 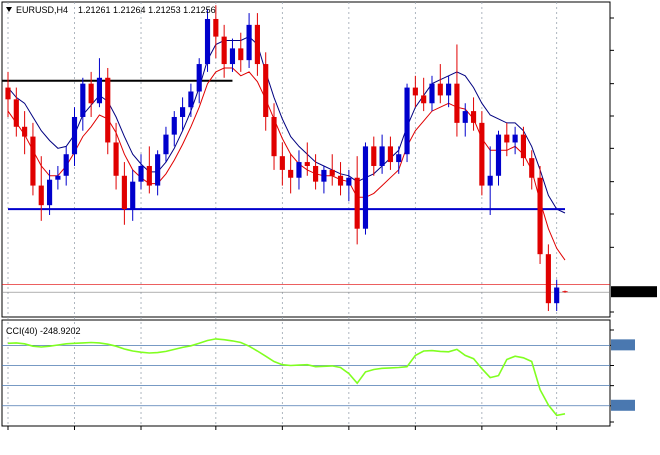 What do you see at coordinates (9, 9) in the screenshot?
I see `menu-triangle-icon` at bounding box center [9, 9].